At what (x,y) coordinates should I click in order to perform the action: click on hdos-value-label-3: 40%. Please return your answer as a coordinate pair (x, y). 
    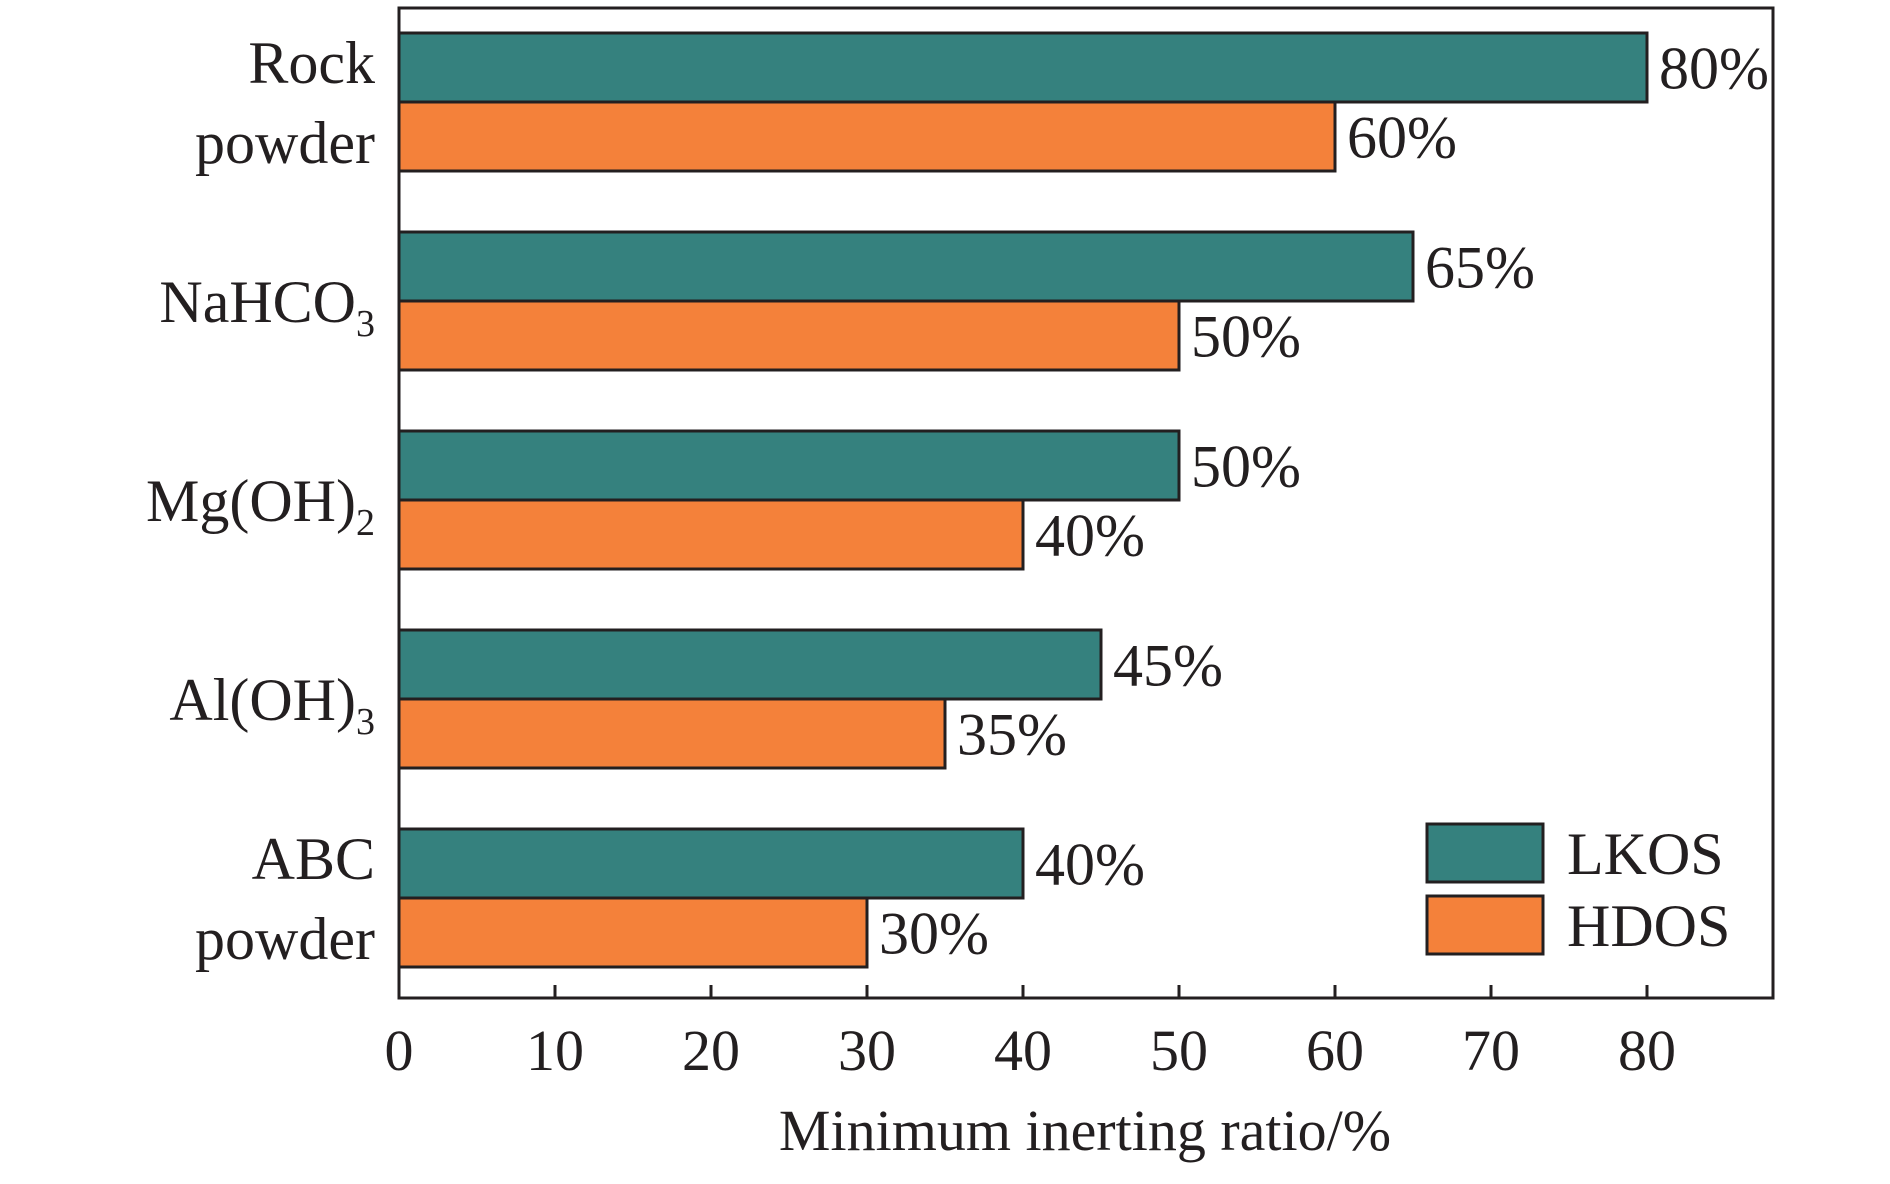
    Looking at the image, I should click on (1090, 536).